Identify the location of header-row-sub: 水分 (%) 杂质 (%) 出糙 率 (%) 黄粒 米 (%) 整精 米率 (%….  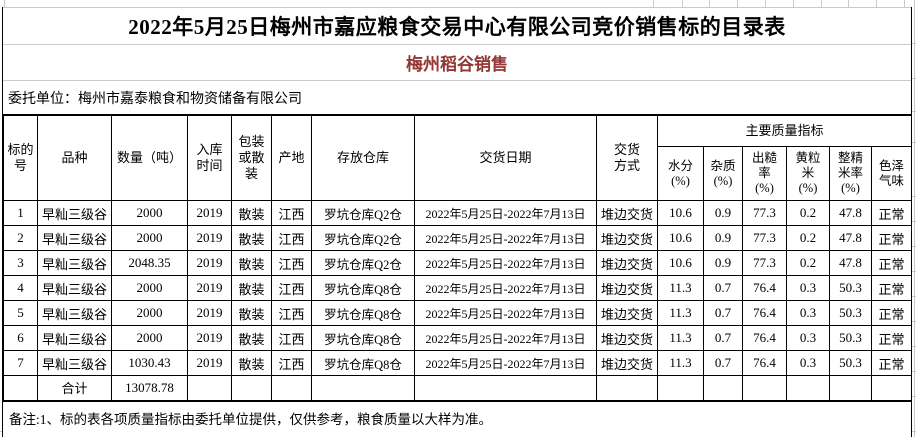
(458, 173).